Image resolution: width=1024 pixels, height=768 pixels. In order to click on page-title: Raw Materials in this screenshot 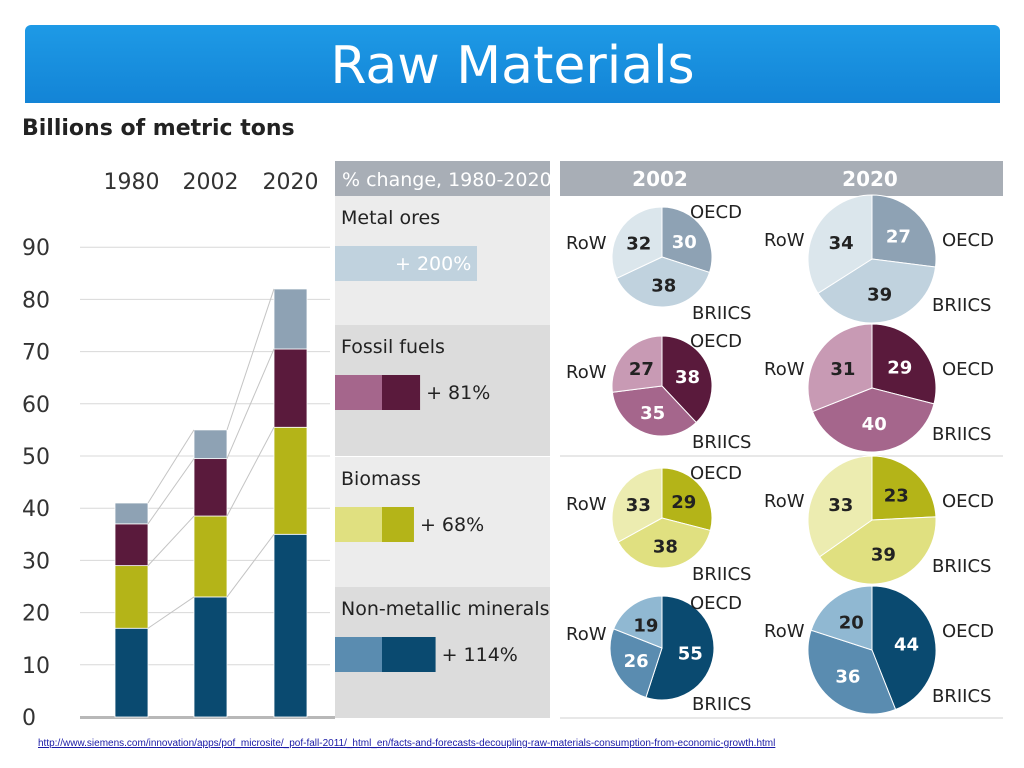, I will do `click(512, 66)`.